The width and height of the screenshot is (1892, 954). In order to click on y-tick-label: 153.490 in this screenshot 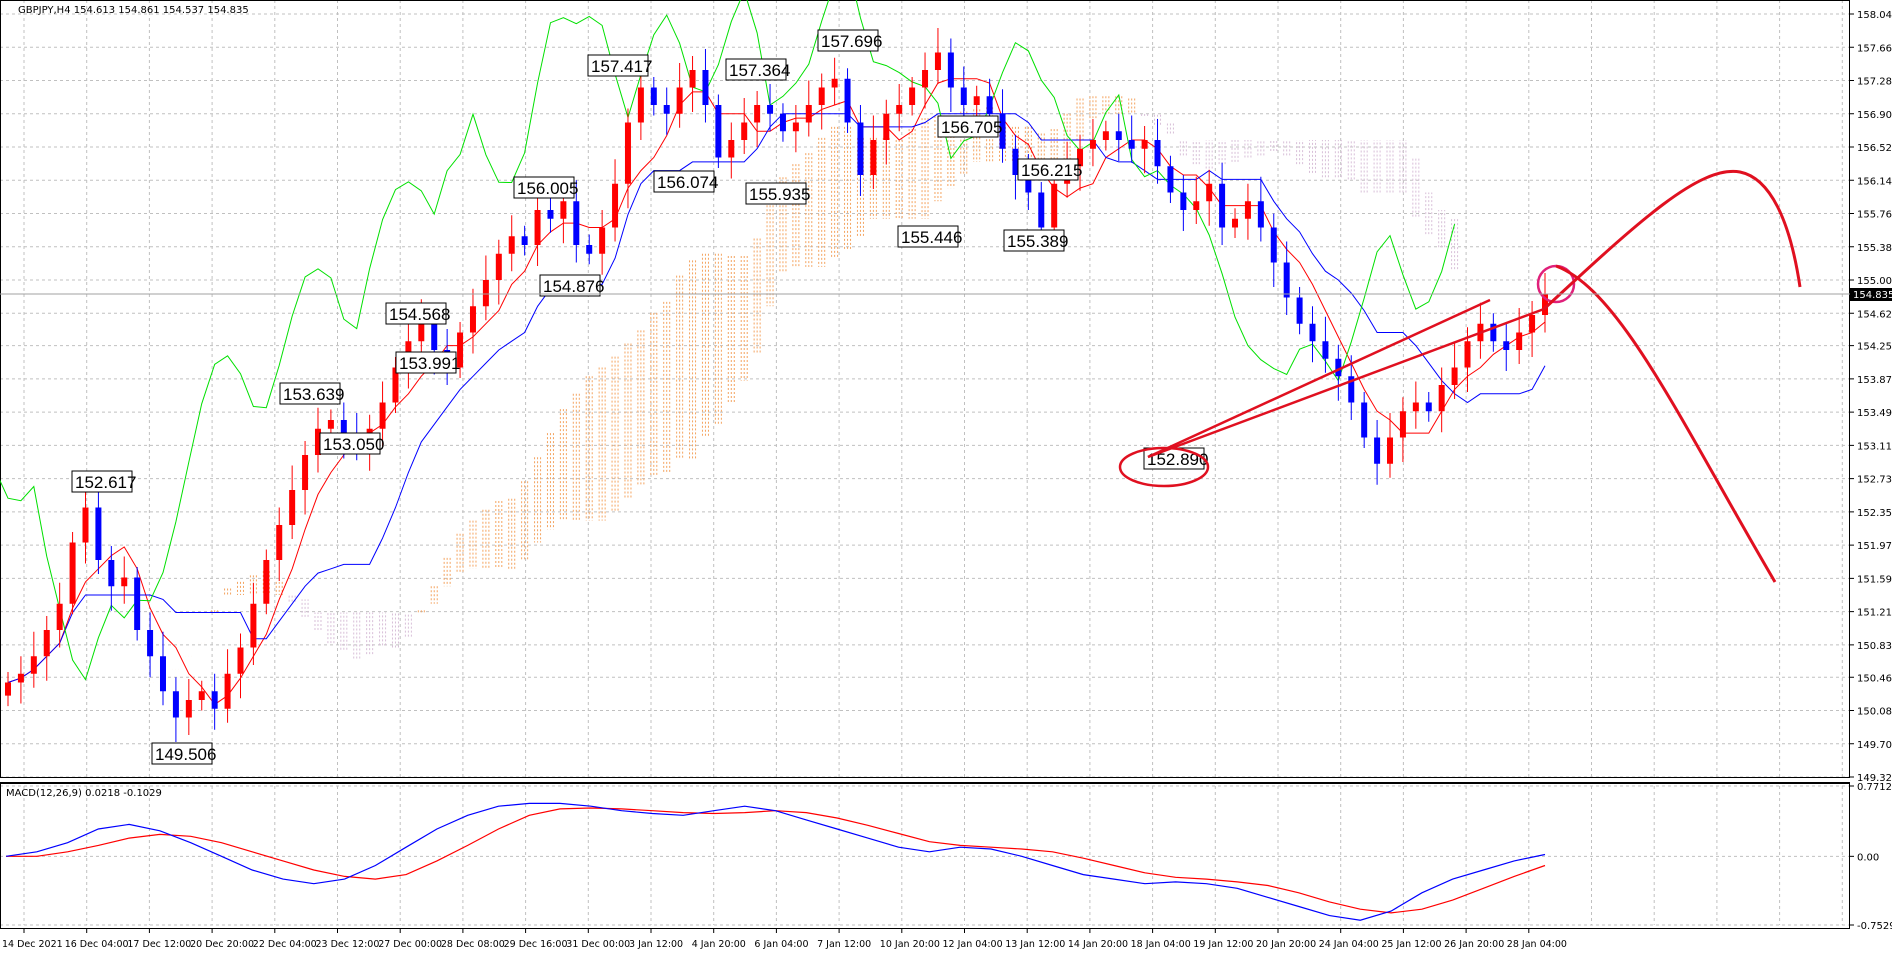, I will do `click(1874, 413)`.